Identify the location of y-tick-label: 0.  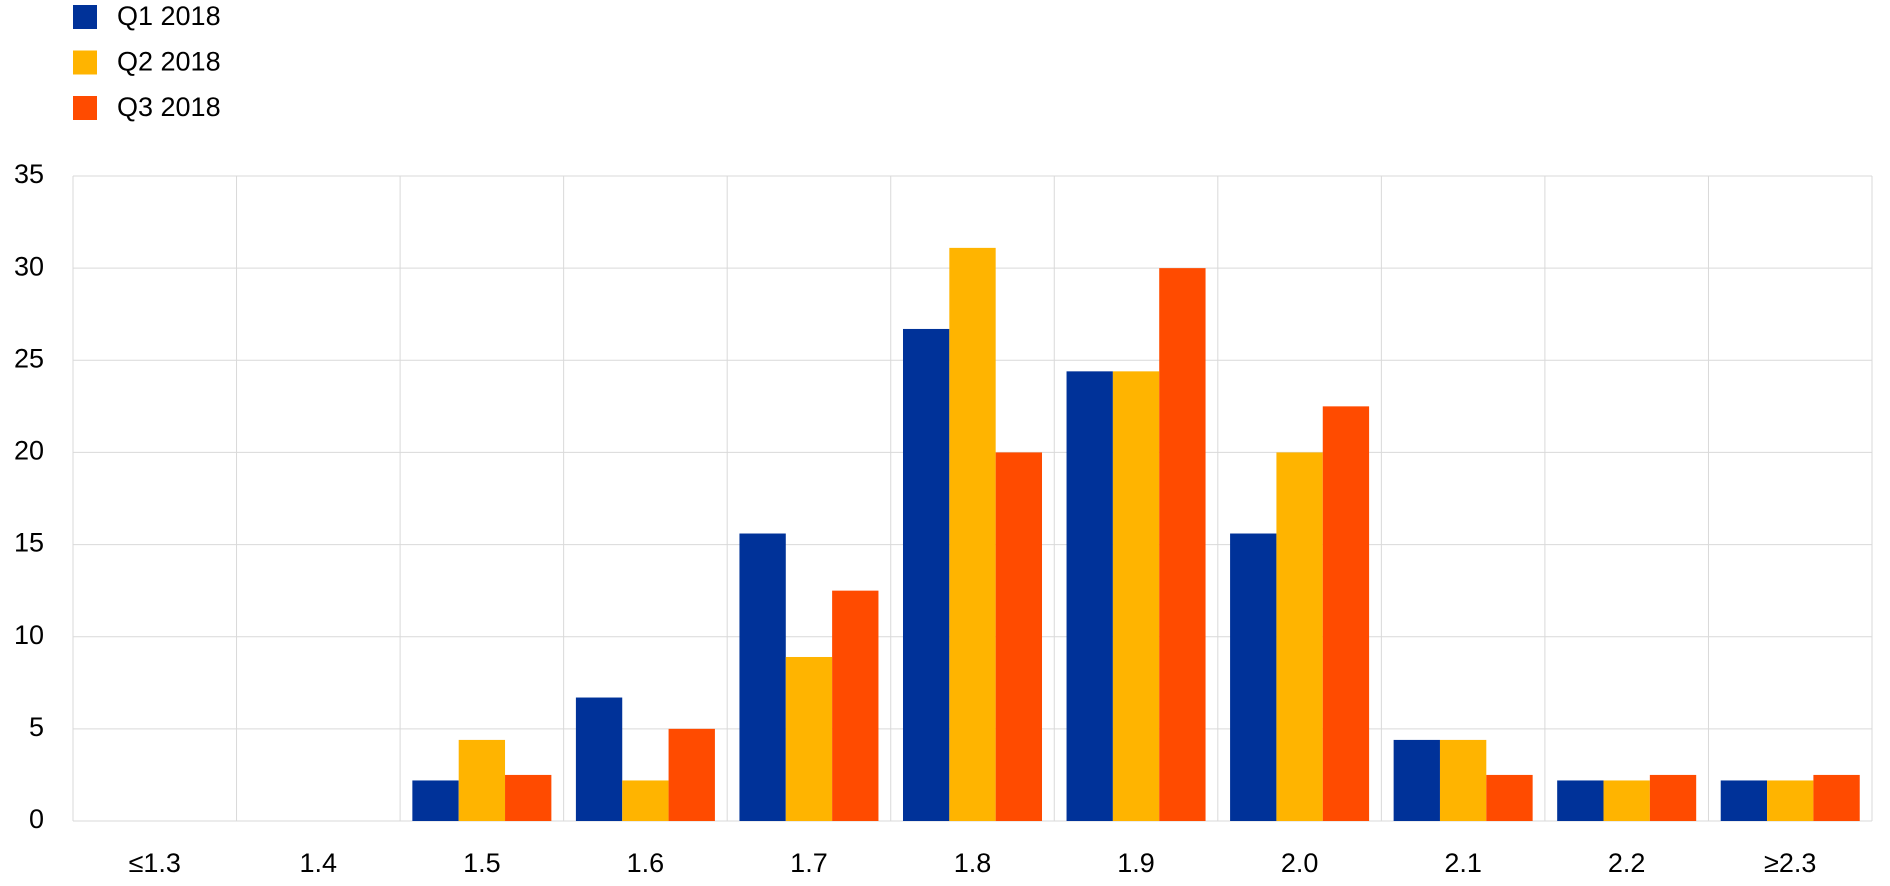
(36, 819).